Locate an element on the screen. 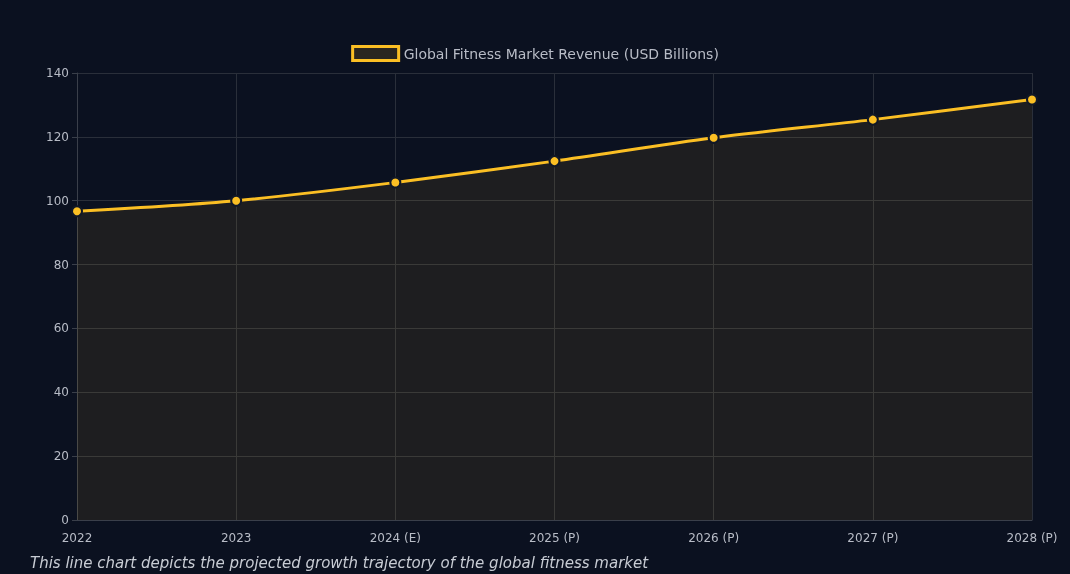 This screenshot has width=1070, height=574. x-tick-label: 2024 (E) is located at coordinates (395, 538).